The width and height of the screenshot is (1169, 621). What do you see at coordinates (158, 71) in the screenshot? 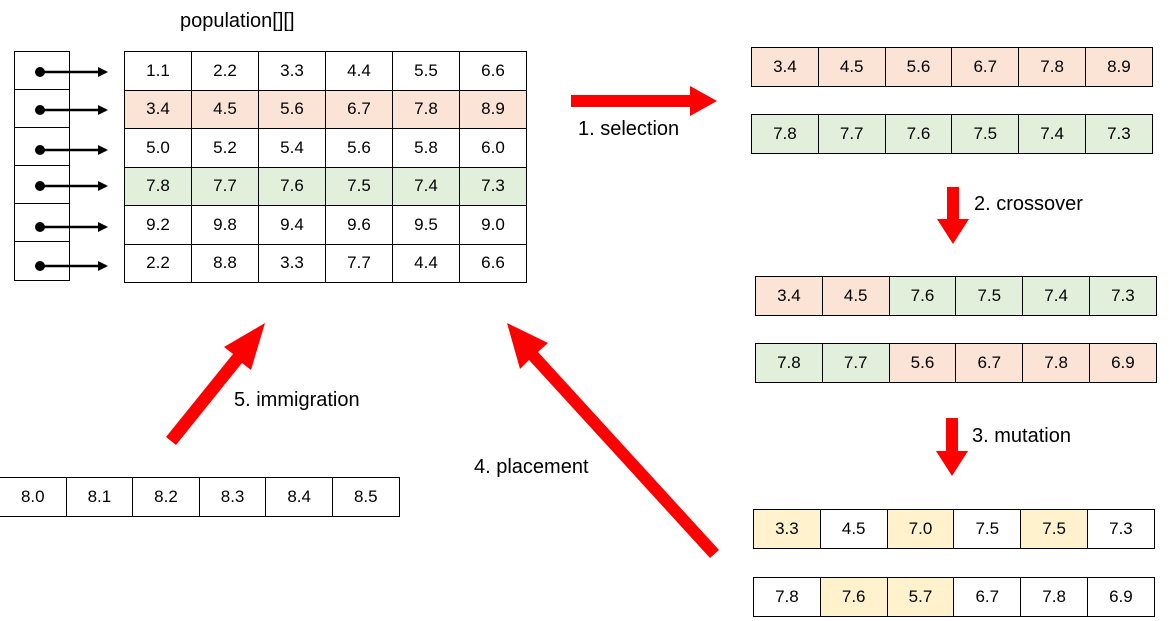
I see `table-cell: 1.1` at bounding box center [158, 71].